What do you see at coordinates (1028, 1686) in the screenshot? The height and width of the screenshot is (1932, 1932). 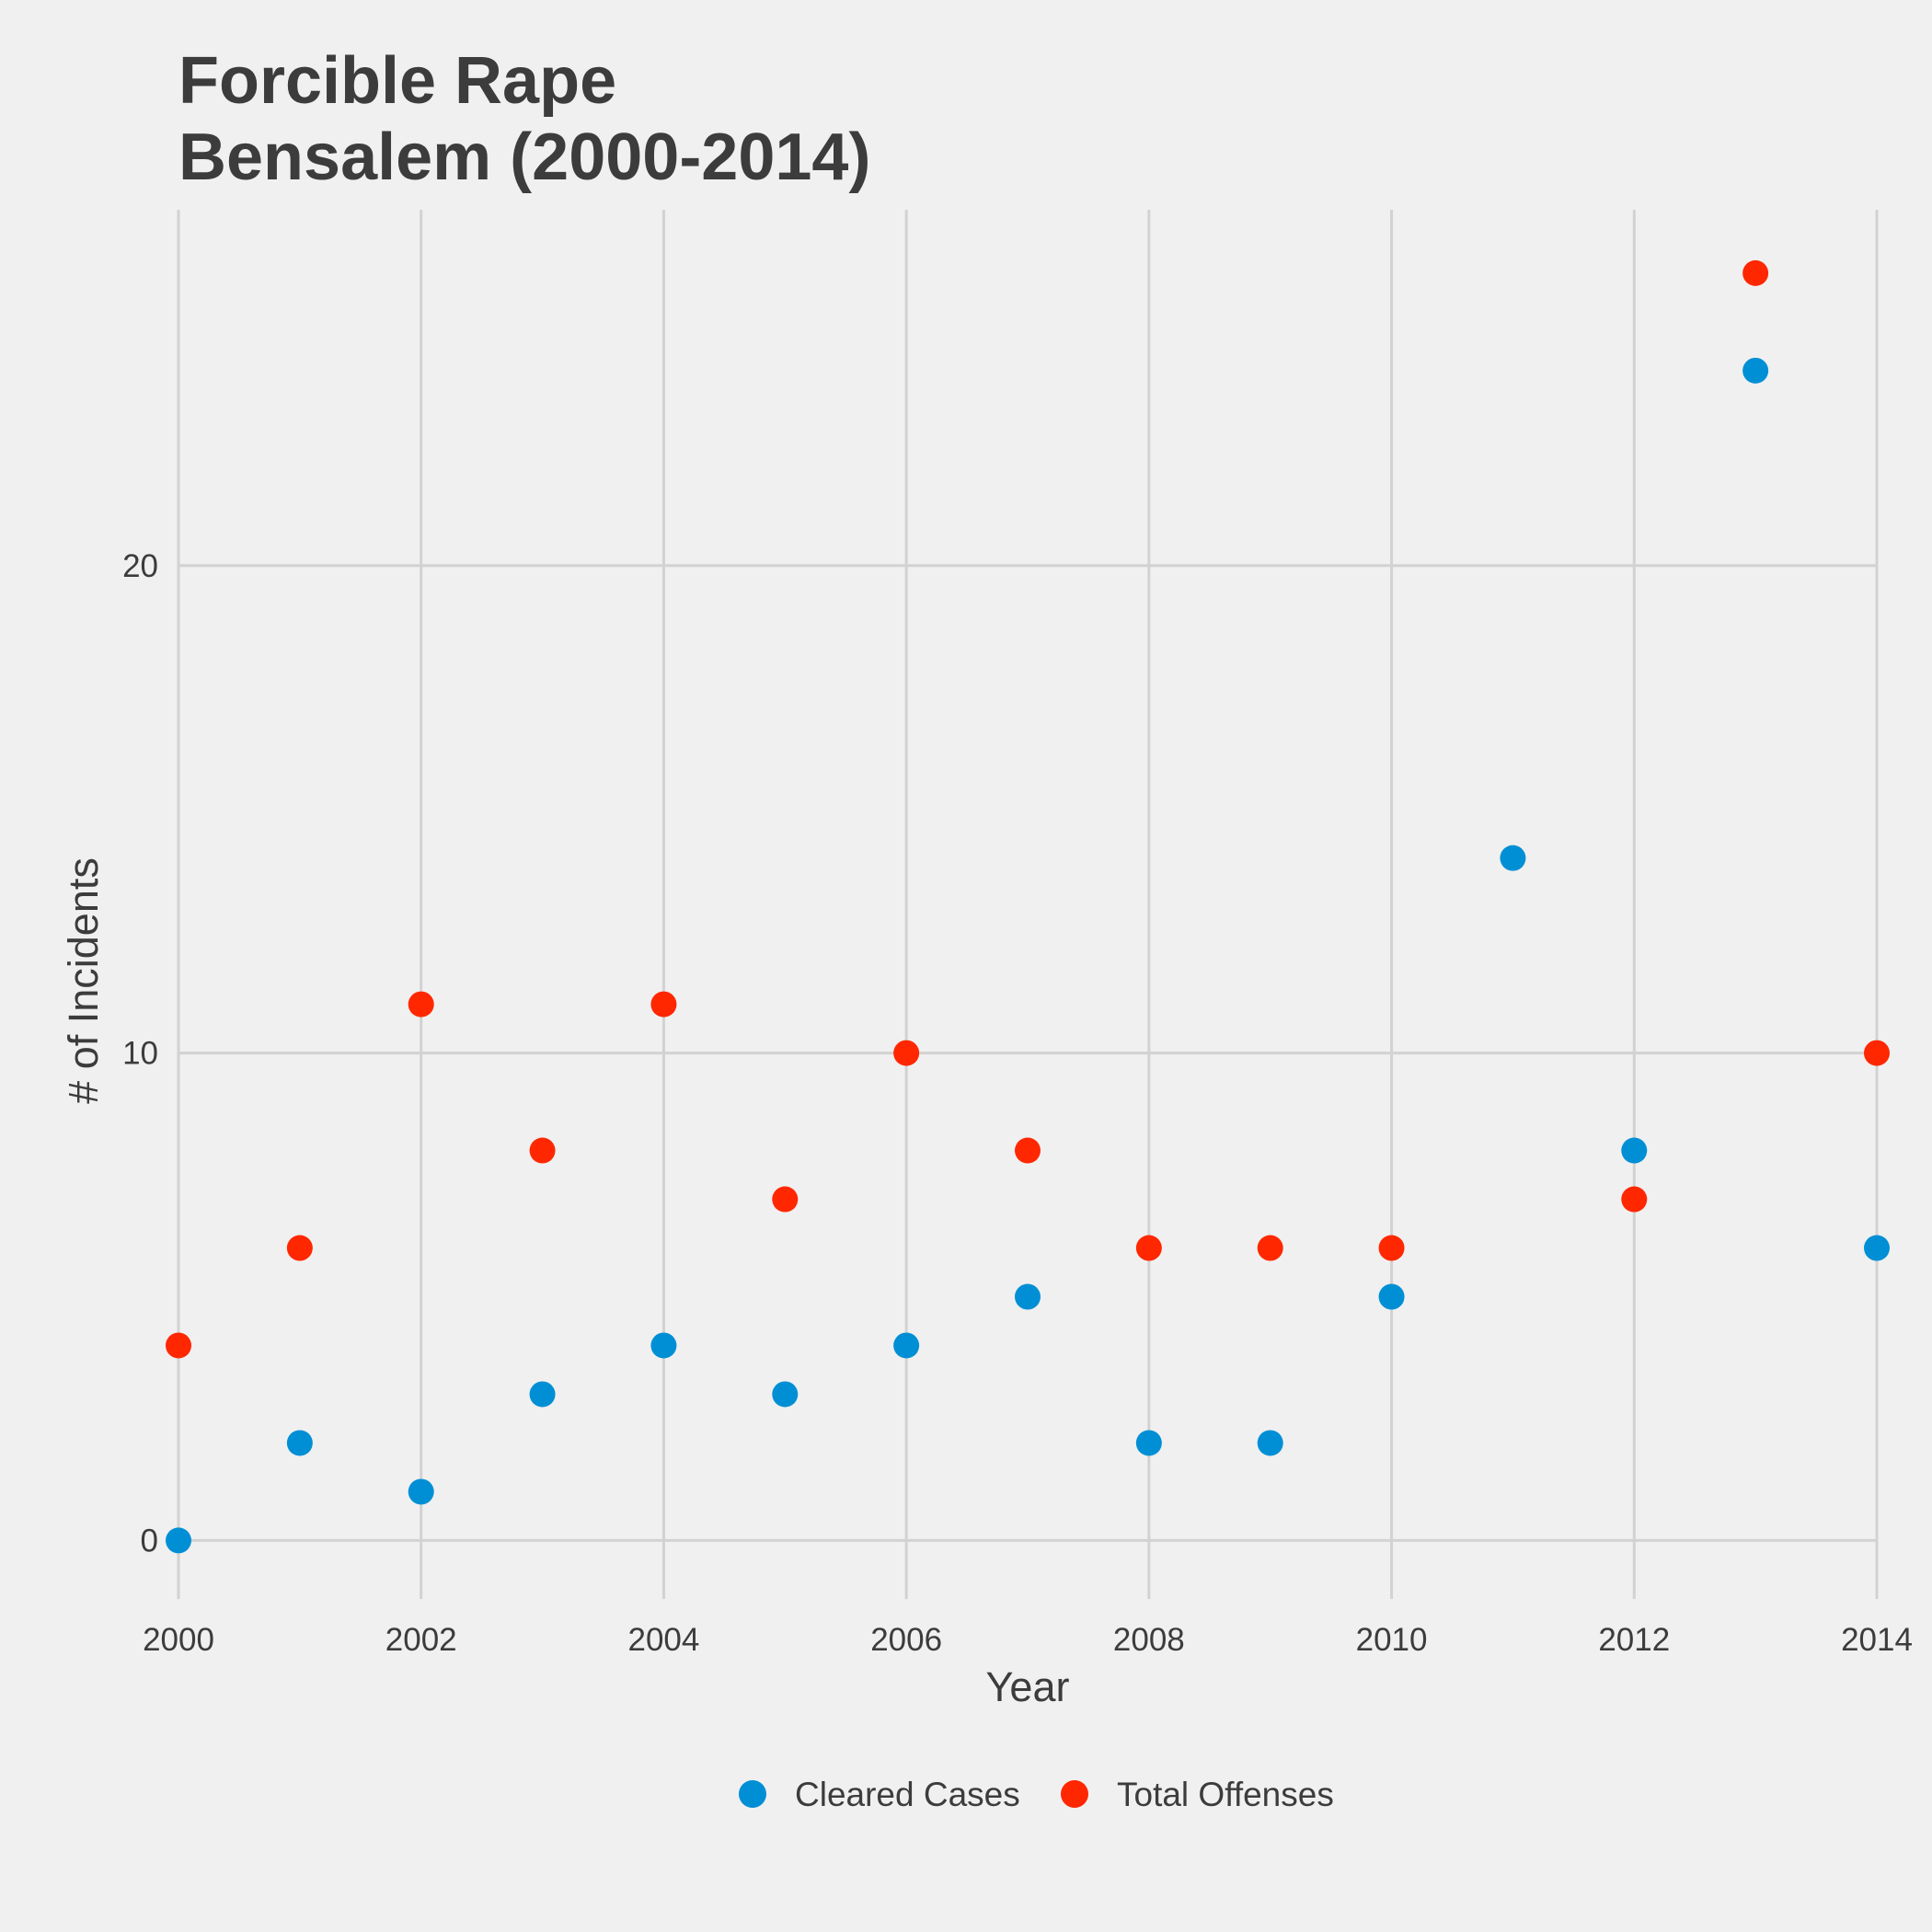 I see `x-axis-title: Year` at bounding box center [1028, 1686].